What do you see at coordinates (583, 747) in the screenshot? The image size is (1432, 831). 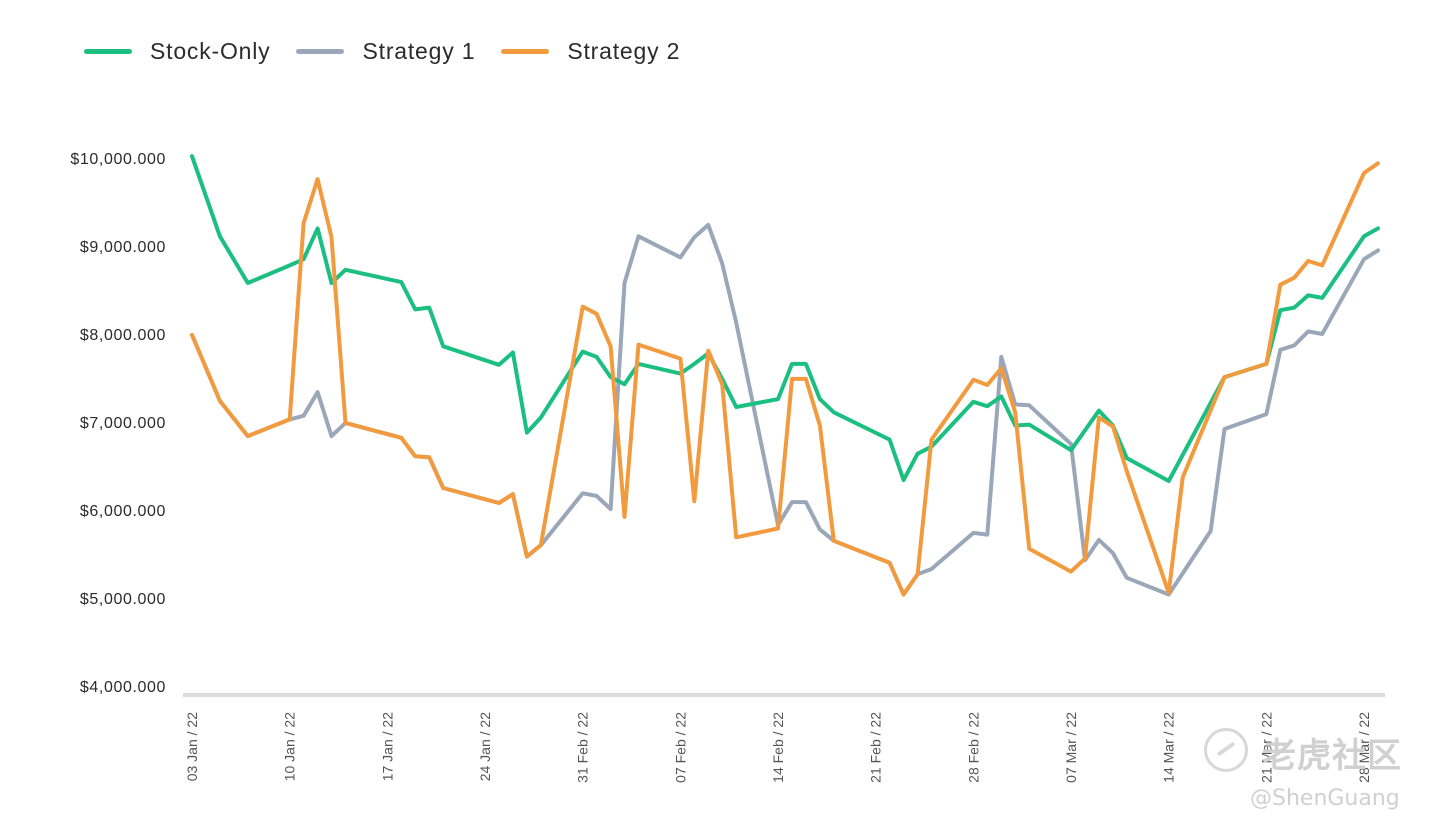 I see `x-tick-label: 31 Feb / 22` at bounding box center [583, 747].